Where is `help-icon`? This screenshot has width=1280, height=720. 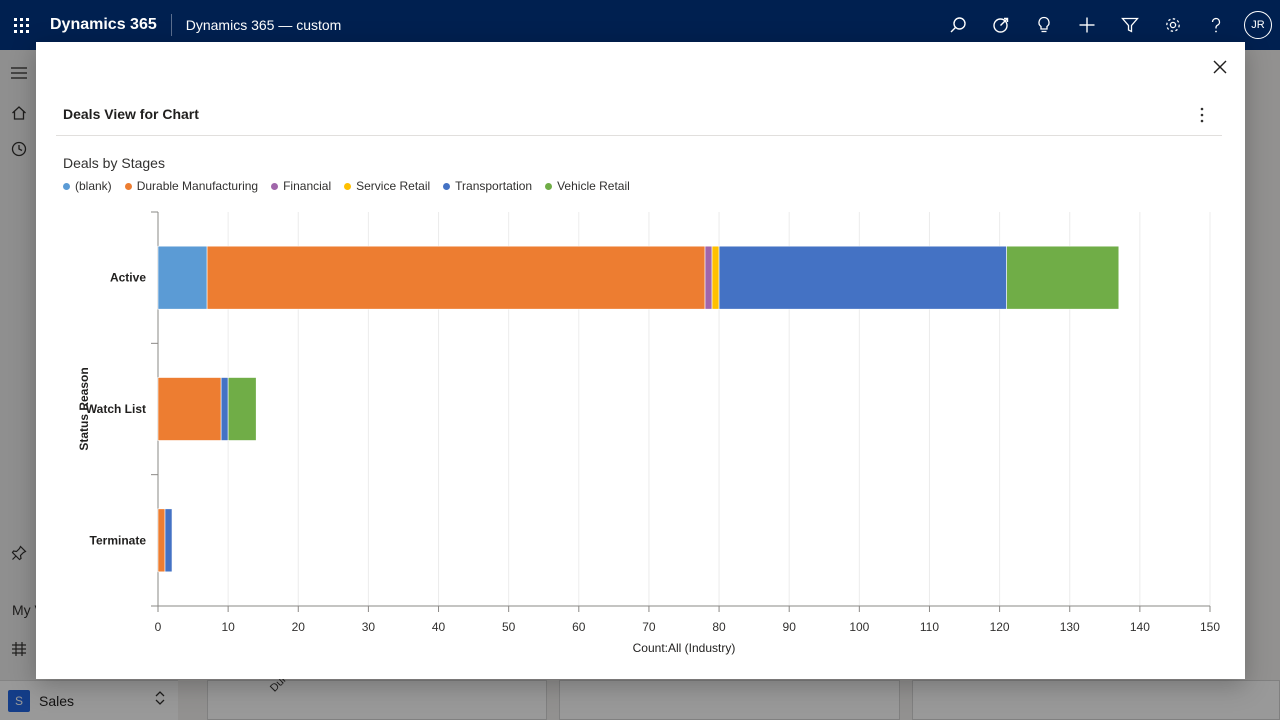
help-icon is located at coordinates (1215, 25).